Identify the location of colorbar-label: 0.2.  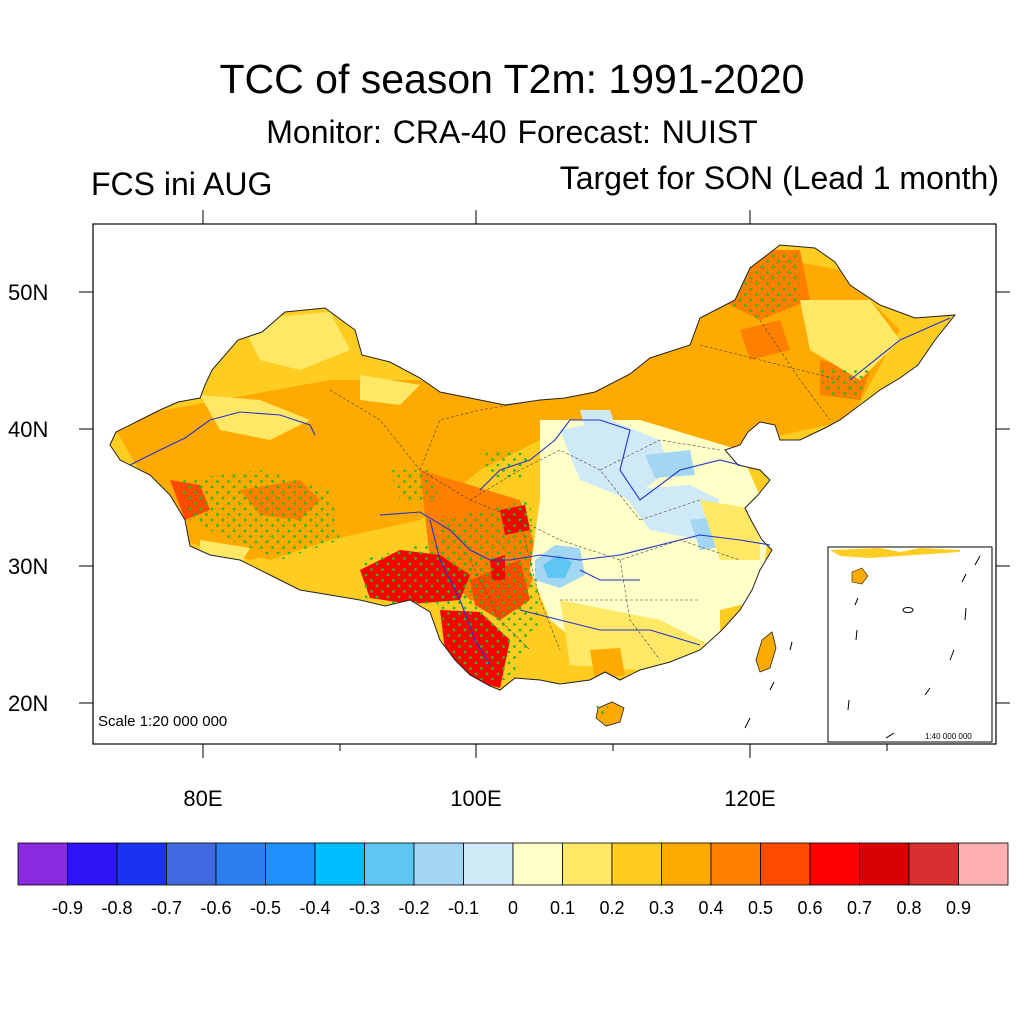
(611, 908).